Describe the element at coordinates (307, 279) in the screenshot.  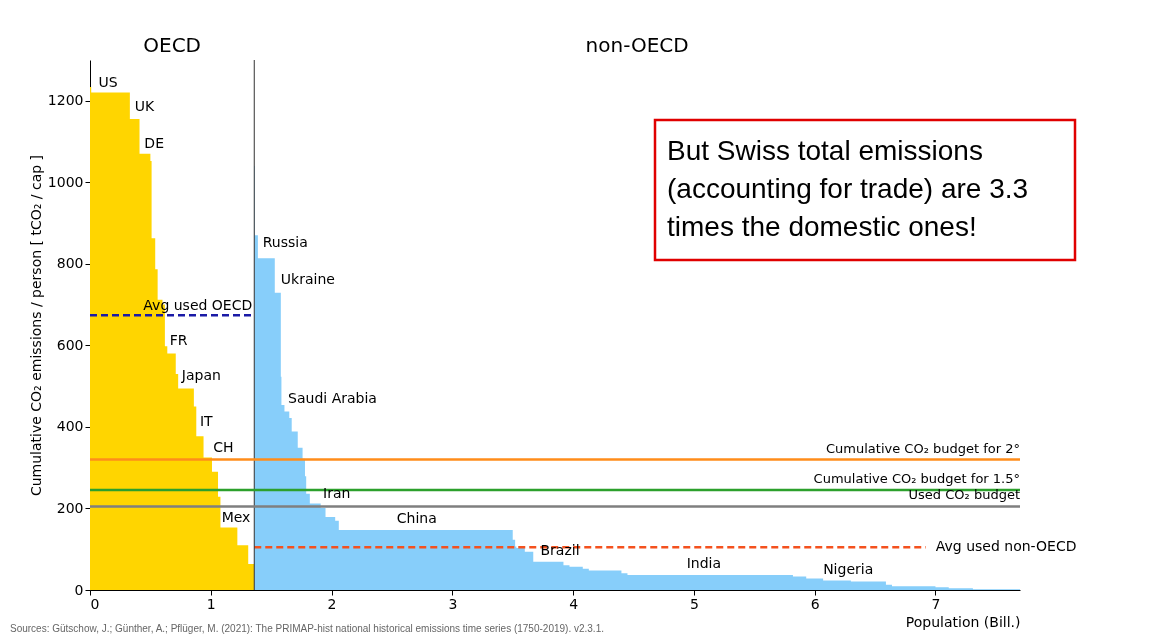
I see `annotation: Ukraine` at that location.